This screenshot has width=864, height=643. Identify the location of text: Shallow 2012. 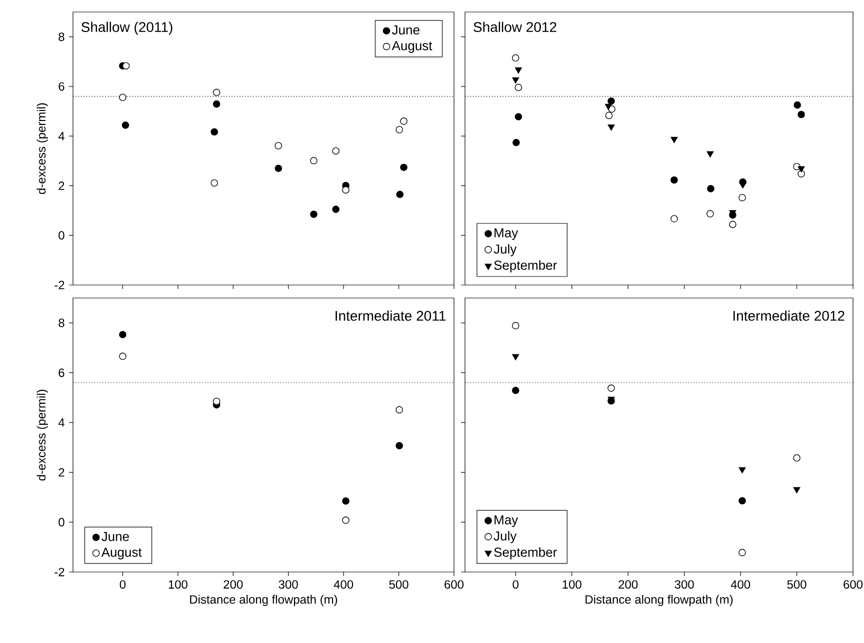
(515, 27).